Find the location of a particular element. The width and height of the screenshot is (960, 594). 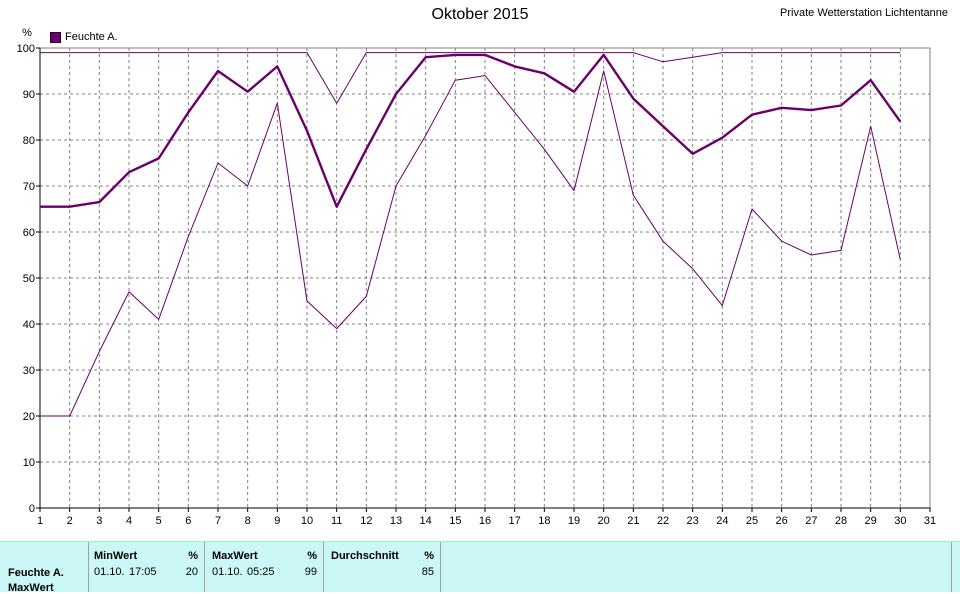

x-tick-label: 29 is located at coordinates (871, 521).